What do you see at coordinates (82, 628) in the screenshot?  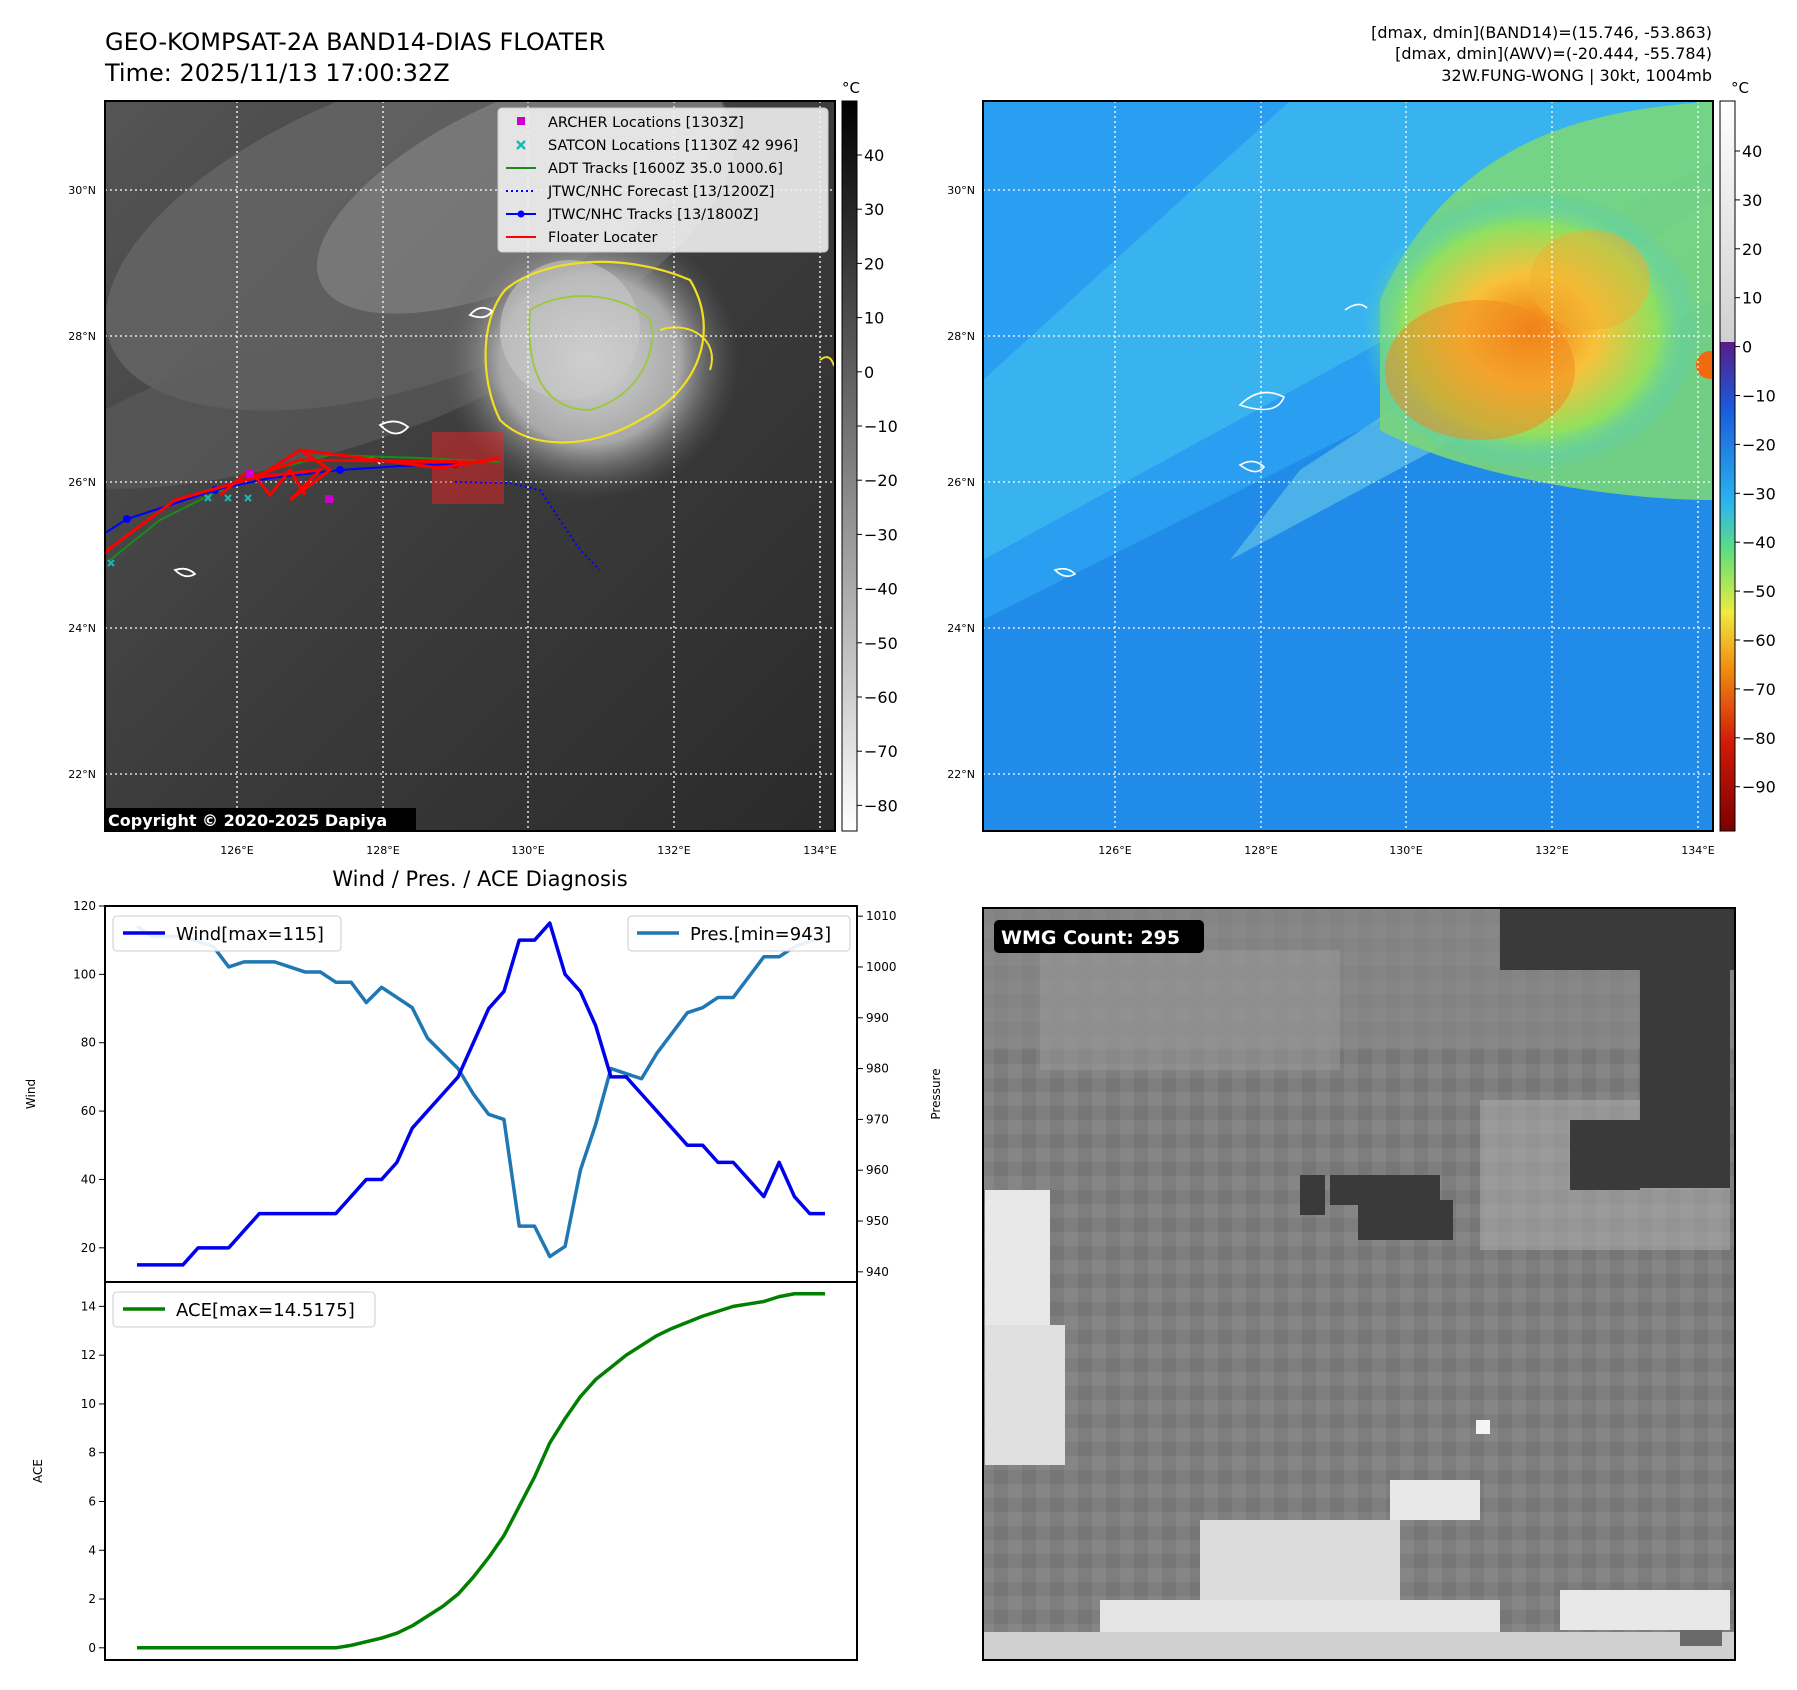 I see `ir-lat-24: 24°N` at bounding box center [82, 628].